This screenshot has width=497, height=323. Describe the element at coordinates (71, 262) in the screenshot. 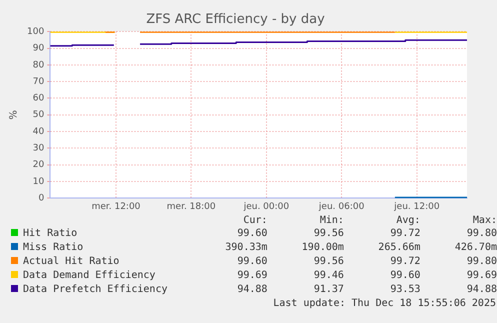

I see `legend-label: Actual Hit Ratio` at that location.